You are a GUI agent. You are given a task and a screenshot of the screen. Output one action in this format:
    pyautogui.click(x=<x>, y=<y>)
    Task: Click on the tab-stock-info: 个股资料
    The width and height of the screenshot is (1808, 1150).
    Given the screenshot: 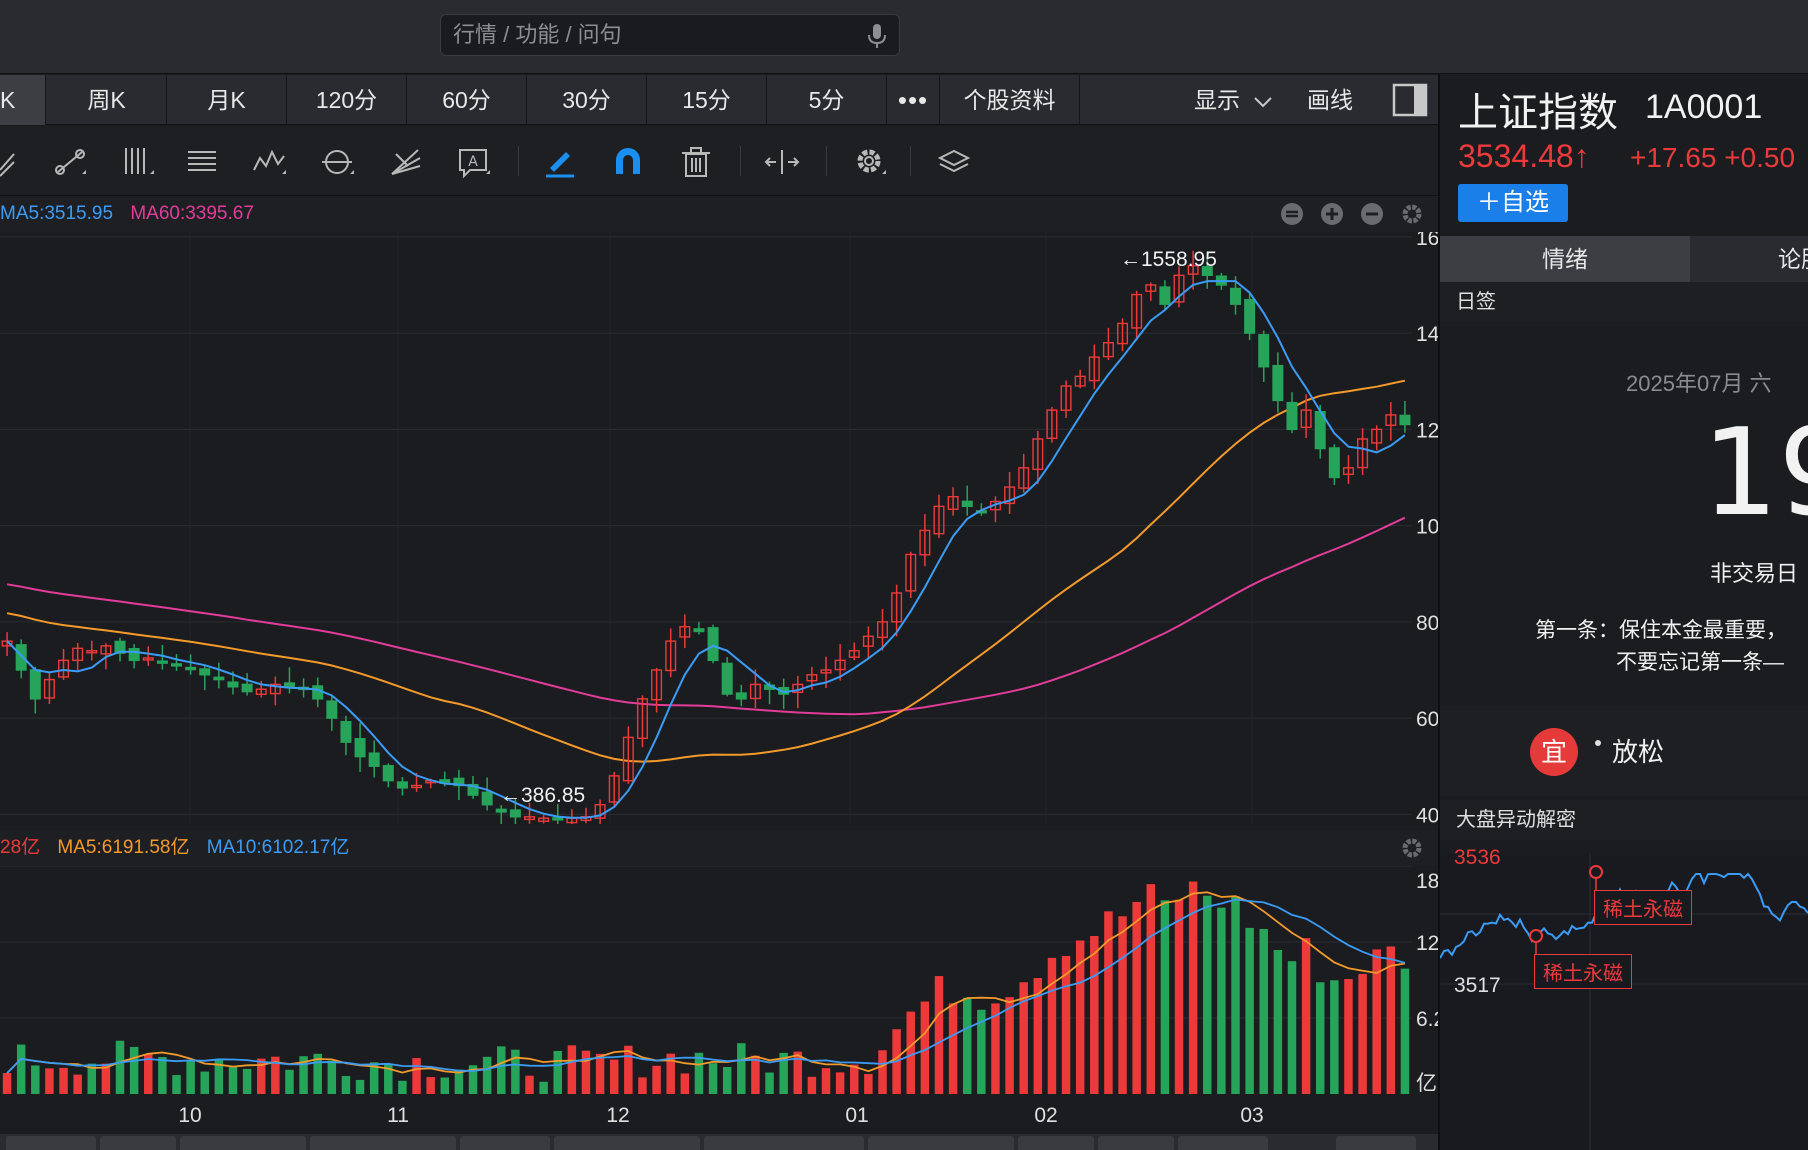 What is the action you would take?
    pyautogui.click(x=1010, y=100)
    